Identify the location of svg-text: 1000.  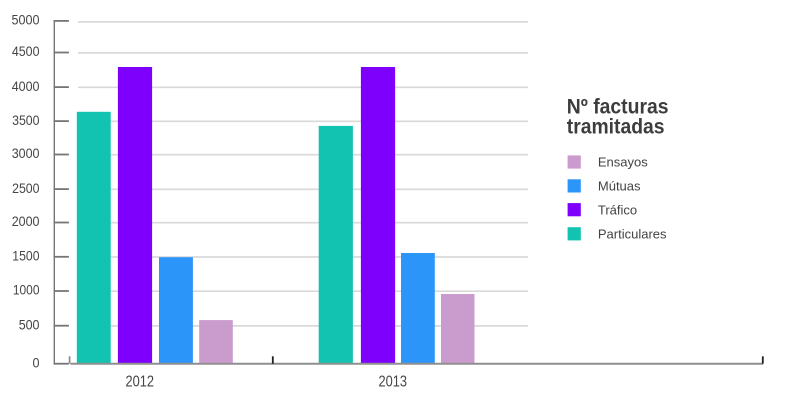
(26, 290).